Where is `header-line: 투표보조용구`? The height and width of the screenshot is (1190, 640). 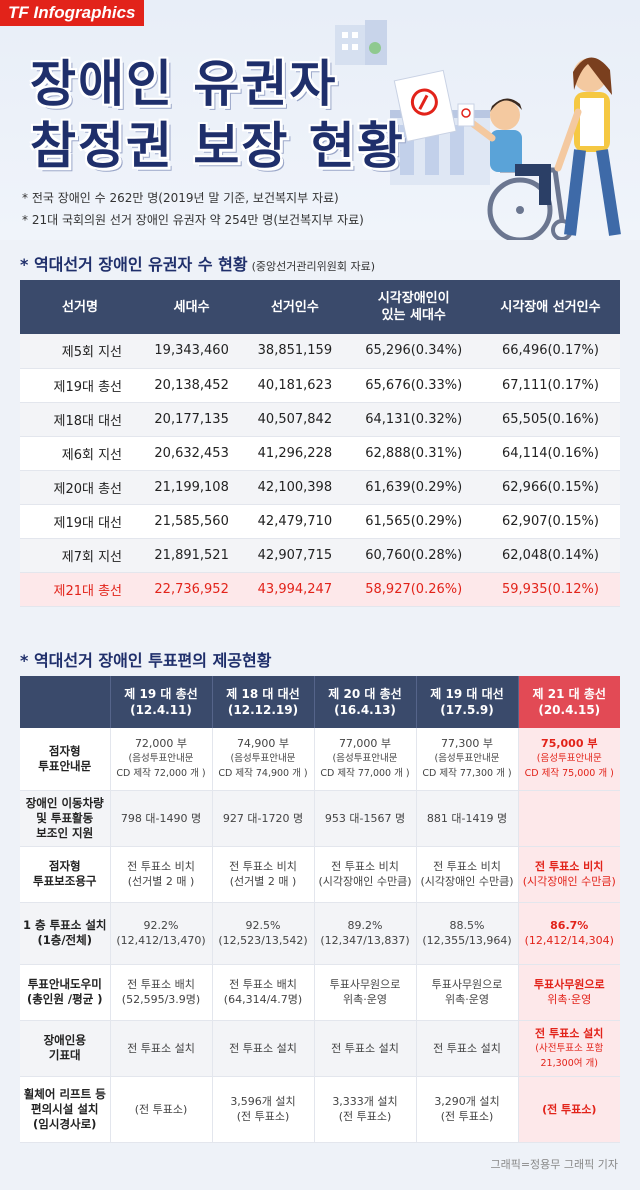
header-line: 투표보조용구 is located at coordinates (65, 881).